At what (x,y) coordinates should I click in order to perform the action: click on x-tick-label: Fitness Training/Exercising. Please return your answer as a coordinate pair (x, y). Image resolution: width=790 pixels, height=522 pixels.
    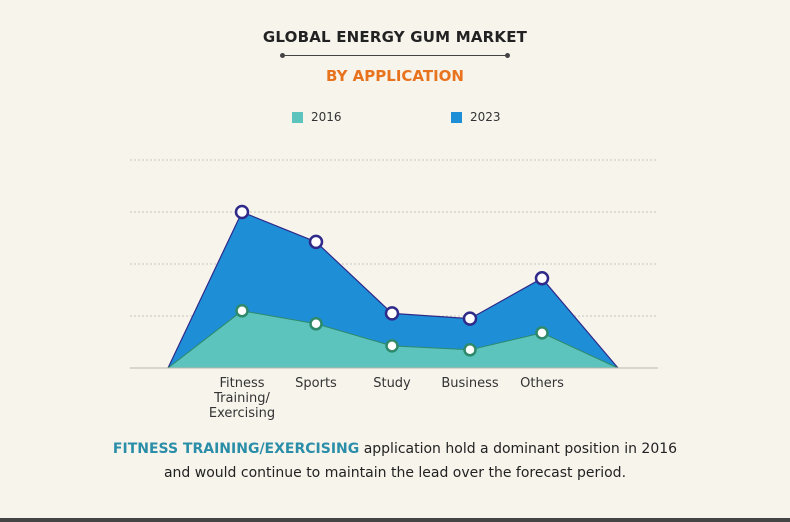
    Looking at the image, I should click on (242, 398).